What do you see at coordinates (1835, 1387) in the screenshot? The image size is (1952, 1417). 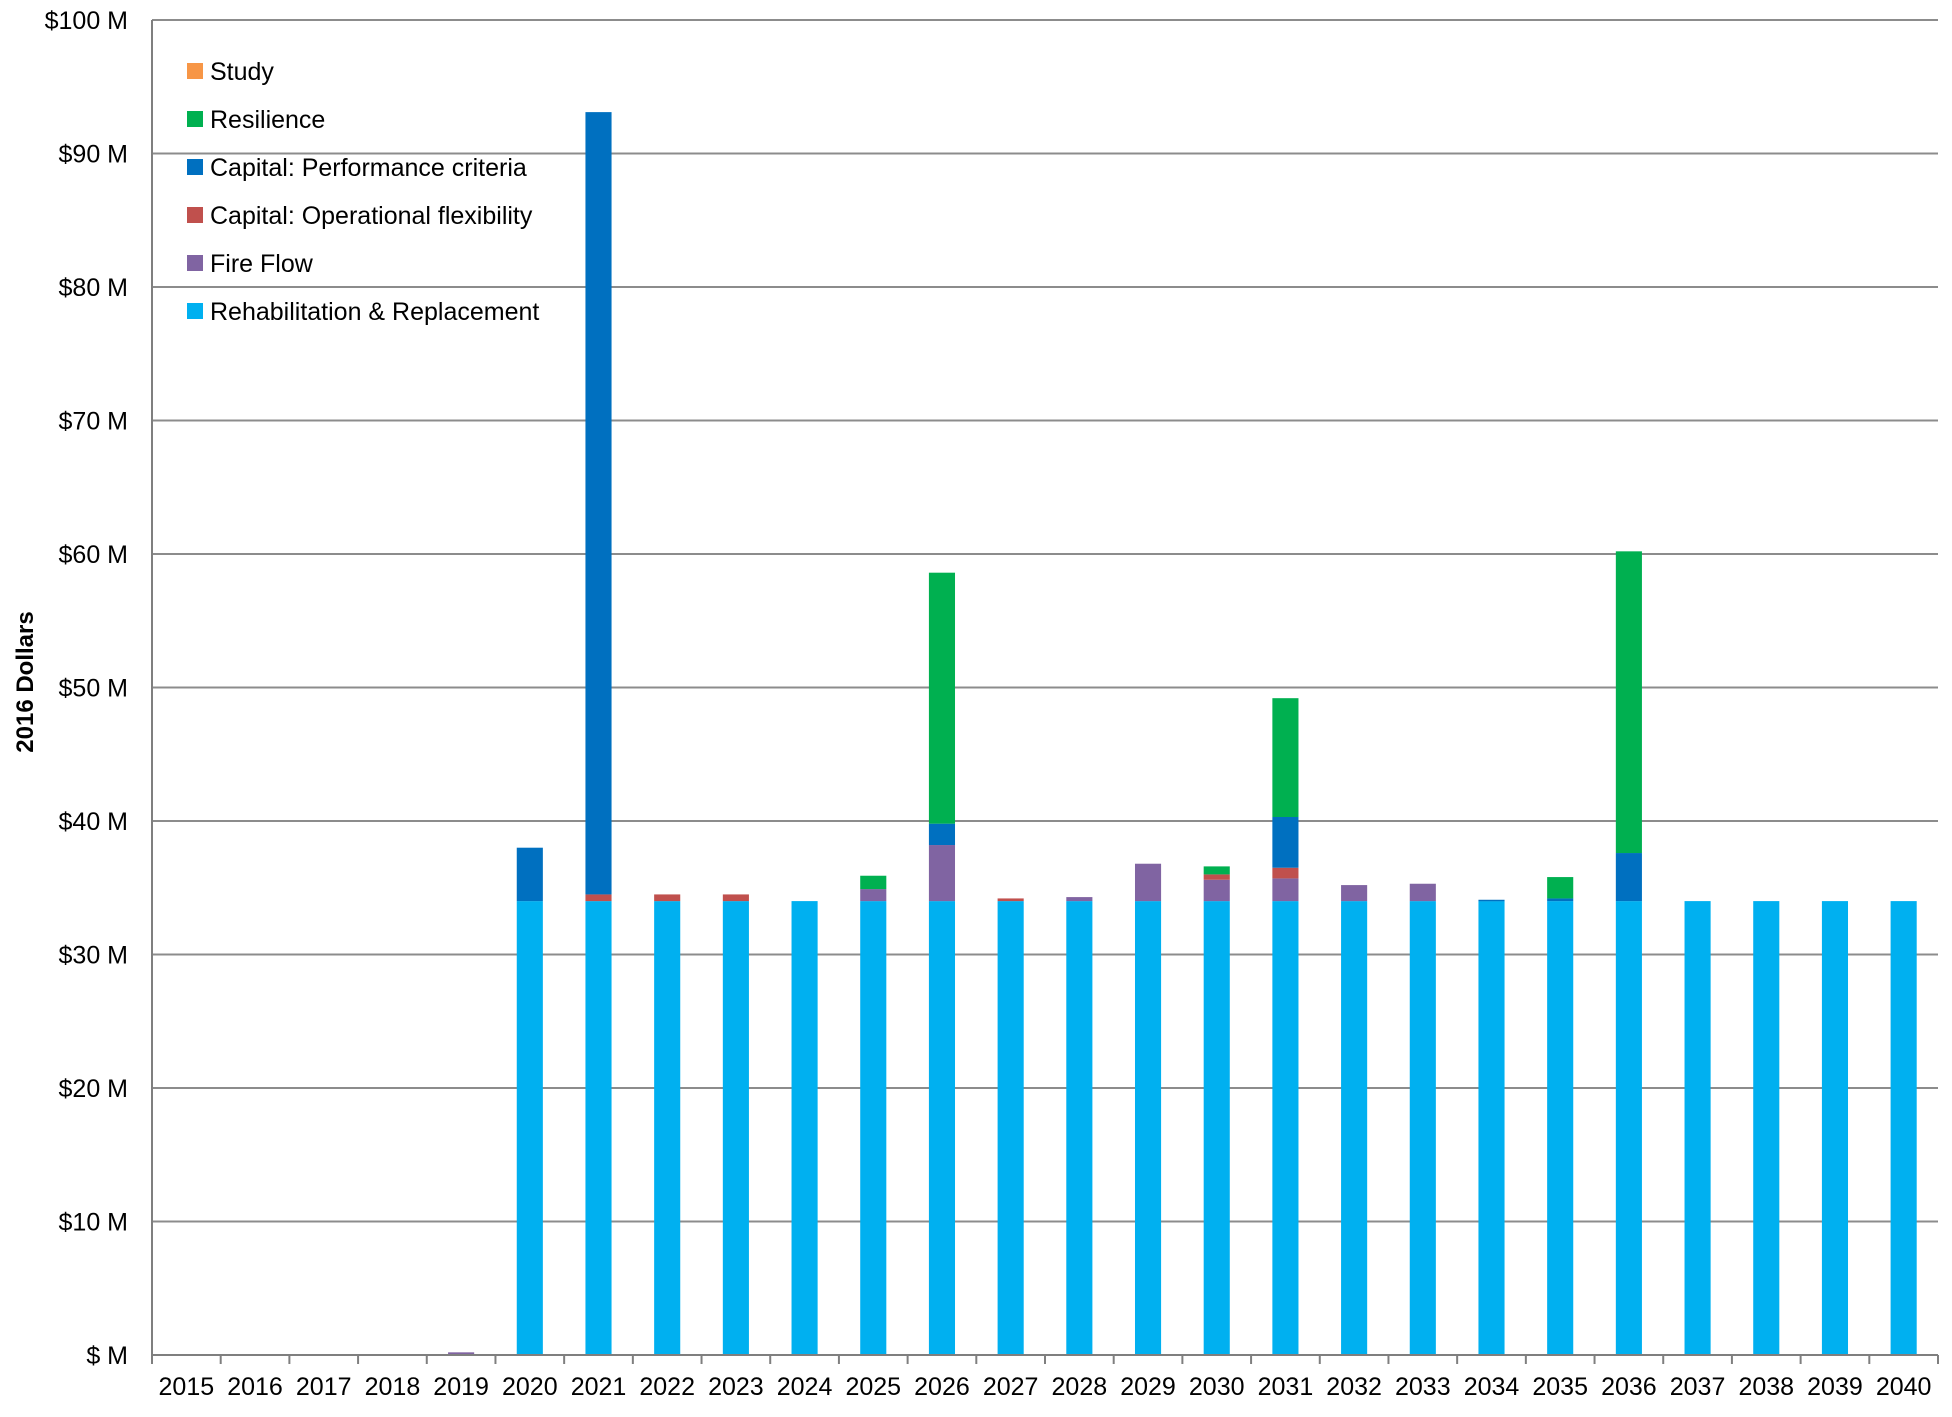 I see `x-tick-label: 2039` at bounding box center [1835, 1387].